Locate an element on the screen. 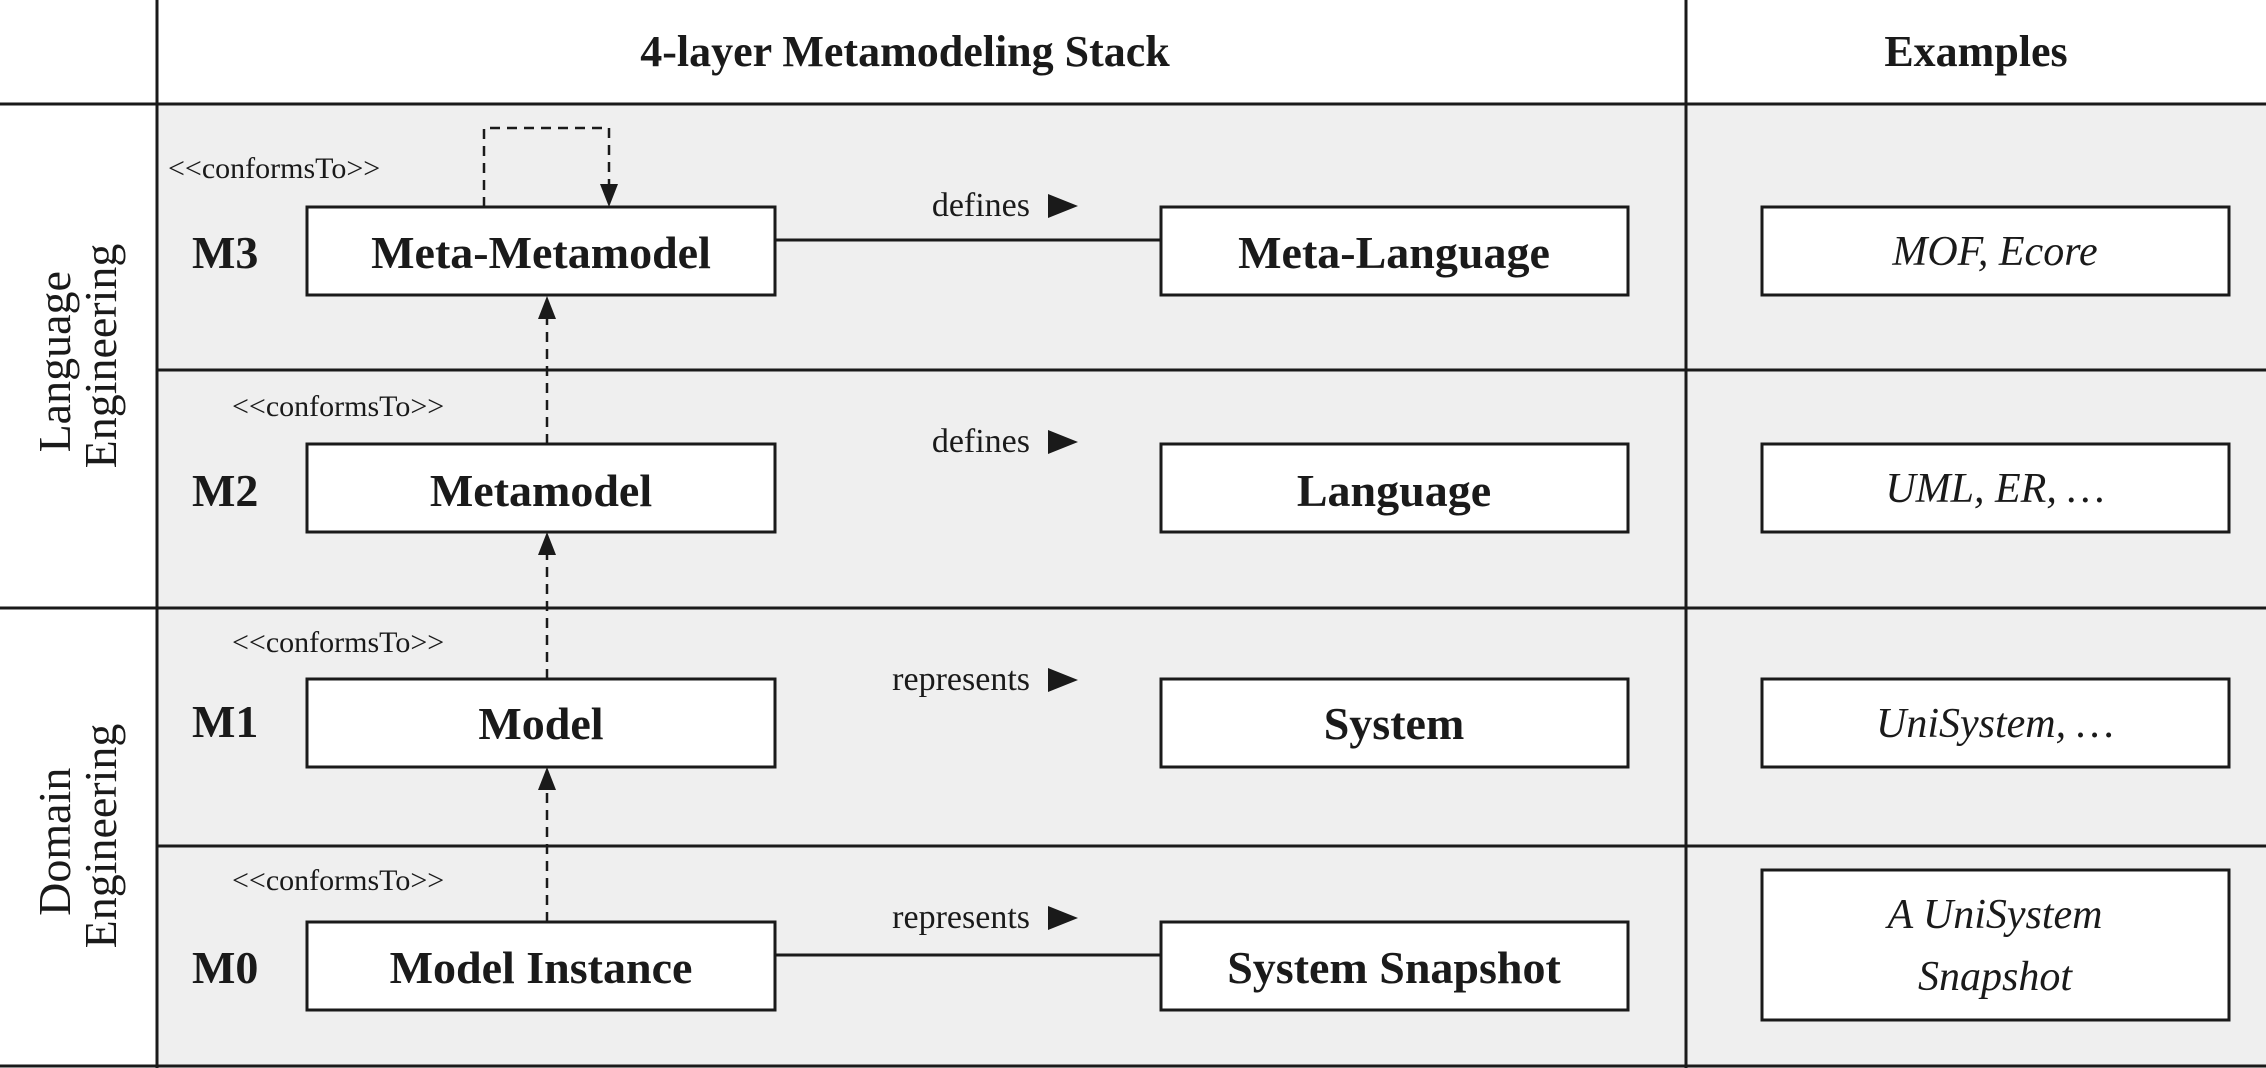 The image size is (2266, 1068). system-snapshot-label: System Snapshot is located at coordinates (1394, 967).